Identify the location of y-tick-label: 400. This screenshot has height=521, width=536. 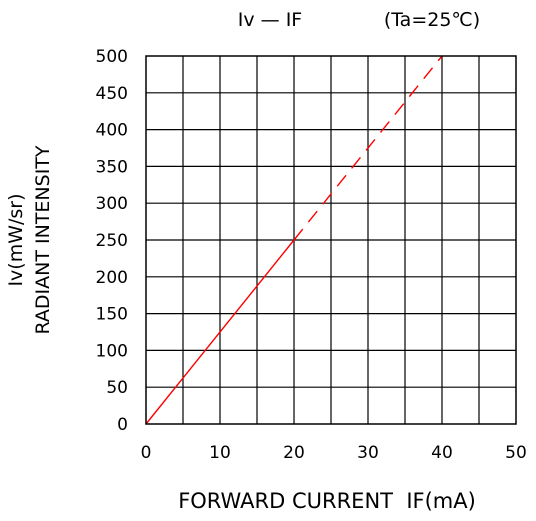
(112, 131).